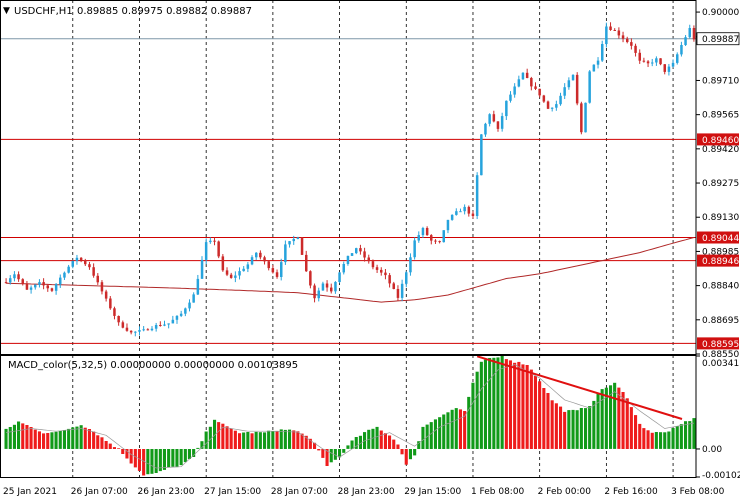 The width and height of the screenshot is (740, 504). I want to click on price-tag, so click(718, 39).